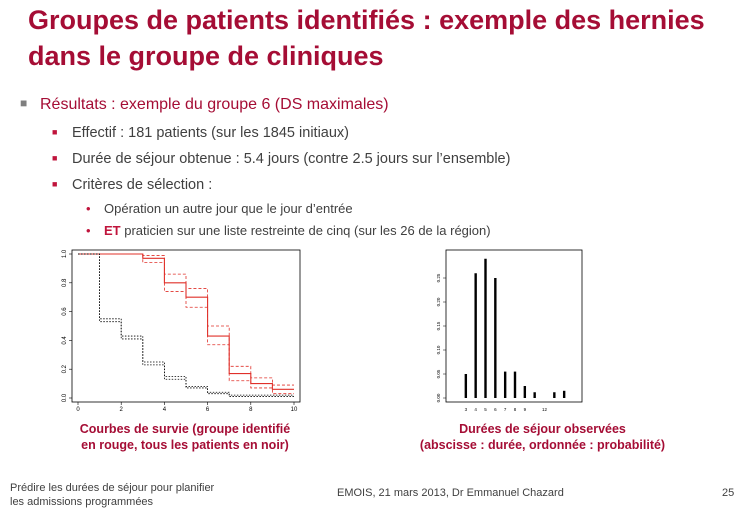 Image resolution: width=747 pixels, height=517 pixels. What do you see at coordinates (65, 253) in the screenshot?
I see `y-tick-label: 1.0` at bounding box center [65, 253].